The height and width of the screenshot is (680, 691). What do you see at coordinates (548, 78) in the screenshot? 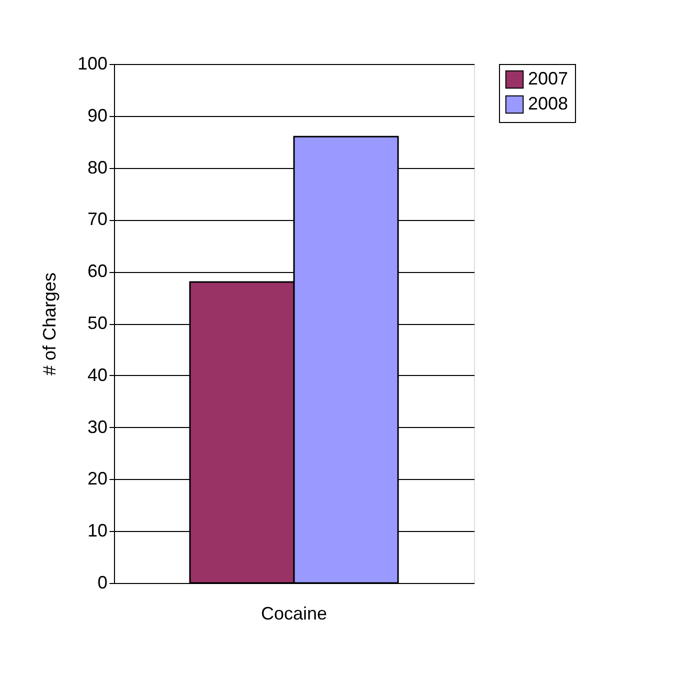
I see `legend-label: 2007` at bounding box center [548, 78].